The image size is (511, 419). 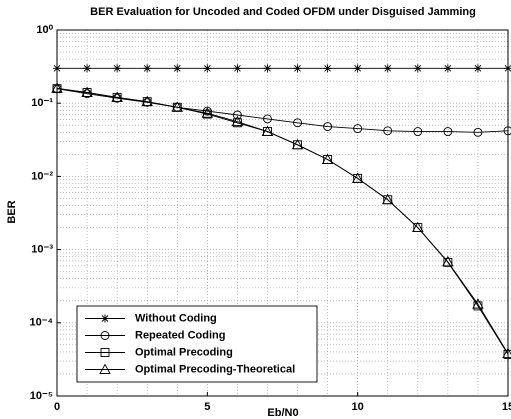 What do you see at coordinates (282, 110) in the screenshot?
I see `series-line` at bounding box center [282, 110].